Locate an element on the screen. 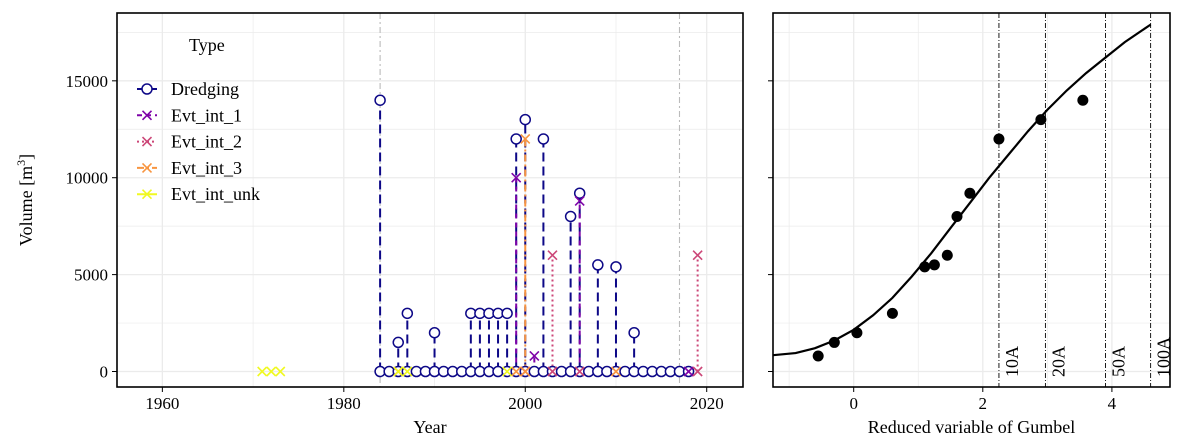 The width and height of the screenshot is (1184, 439). y-axis-label-end: ] is located at coordinates (26, 157).